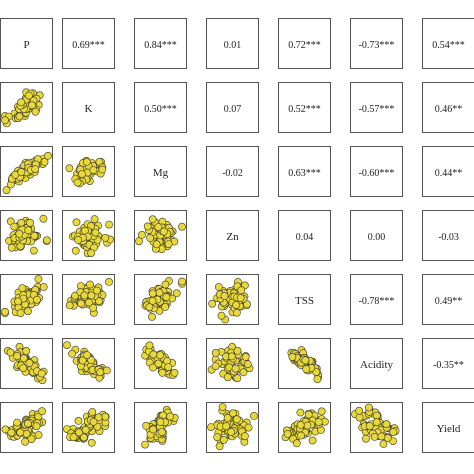  Describe the element at coordinates (160, 171) in the screenshot. I see `panel-2-2: Mg` at that location.